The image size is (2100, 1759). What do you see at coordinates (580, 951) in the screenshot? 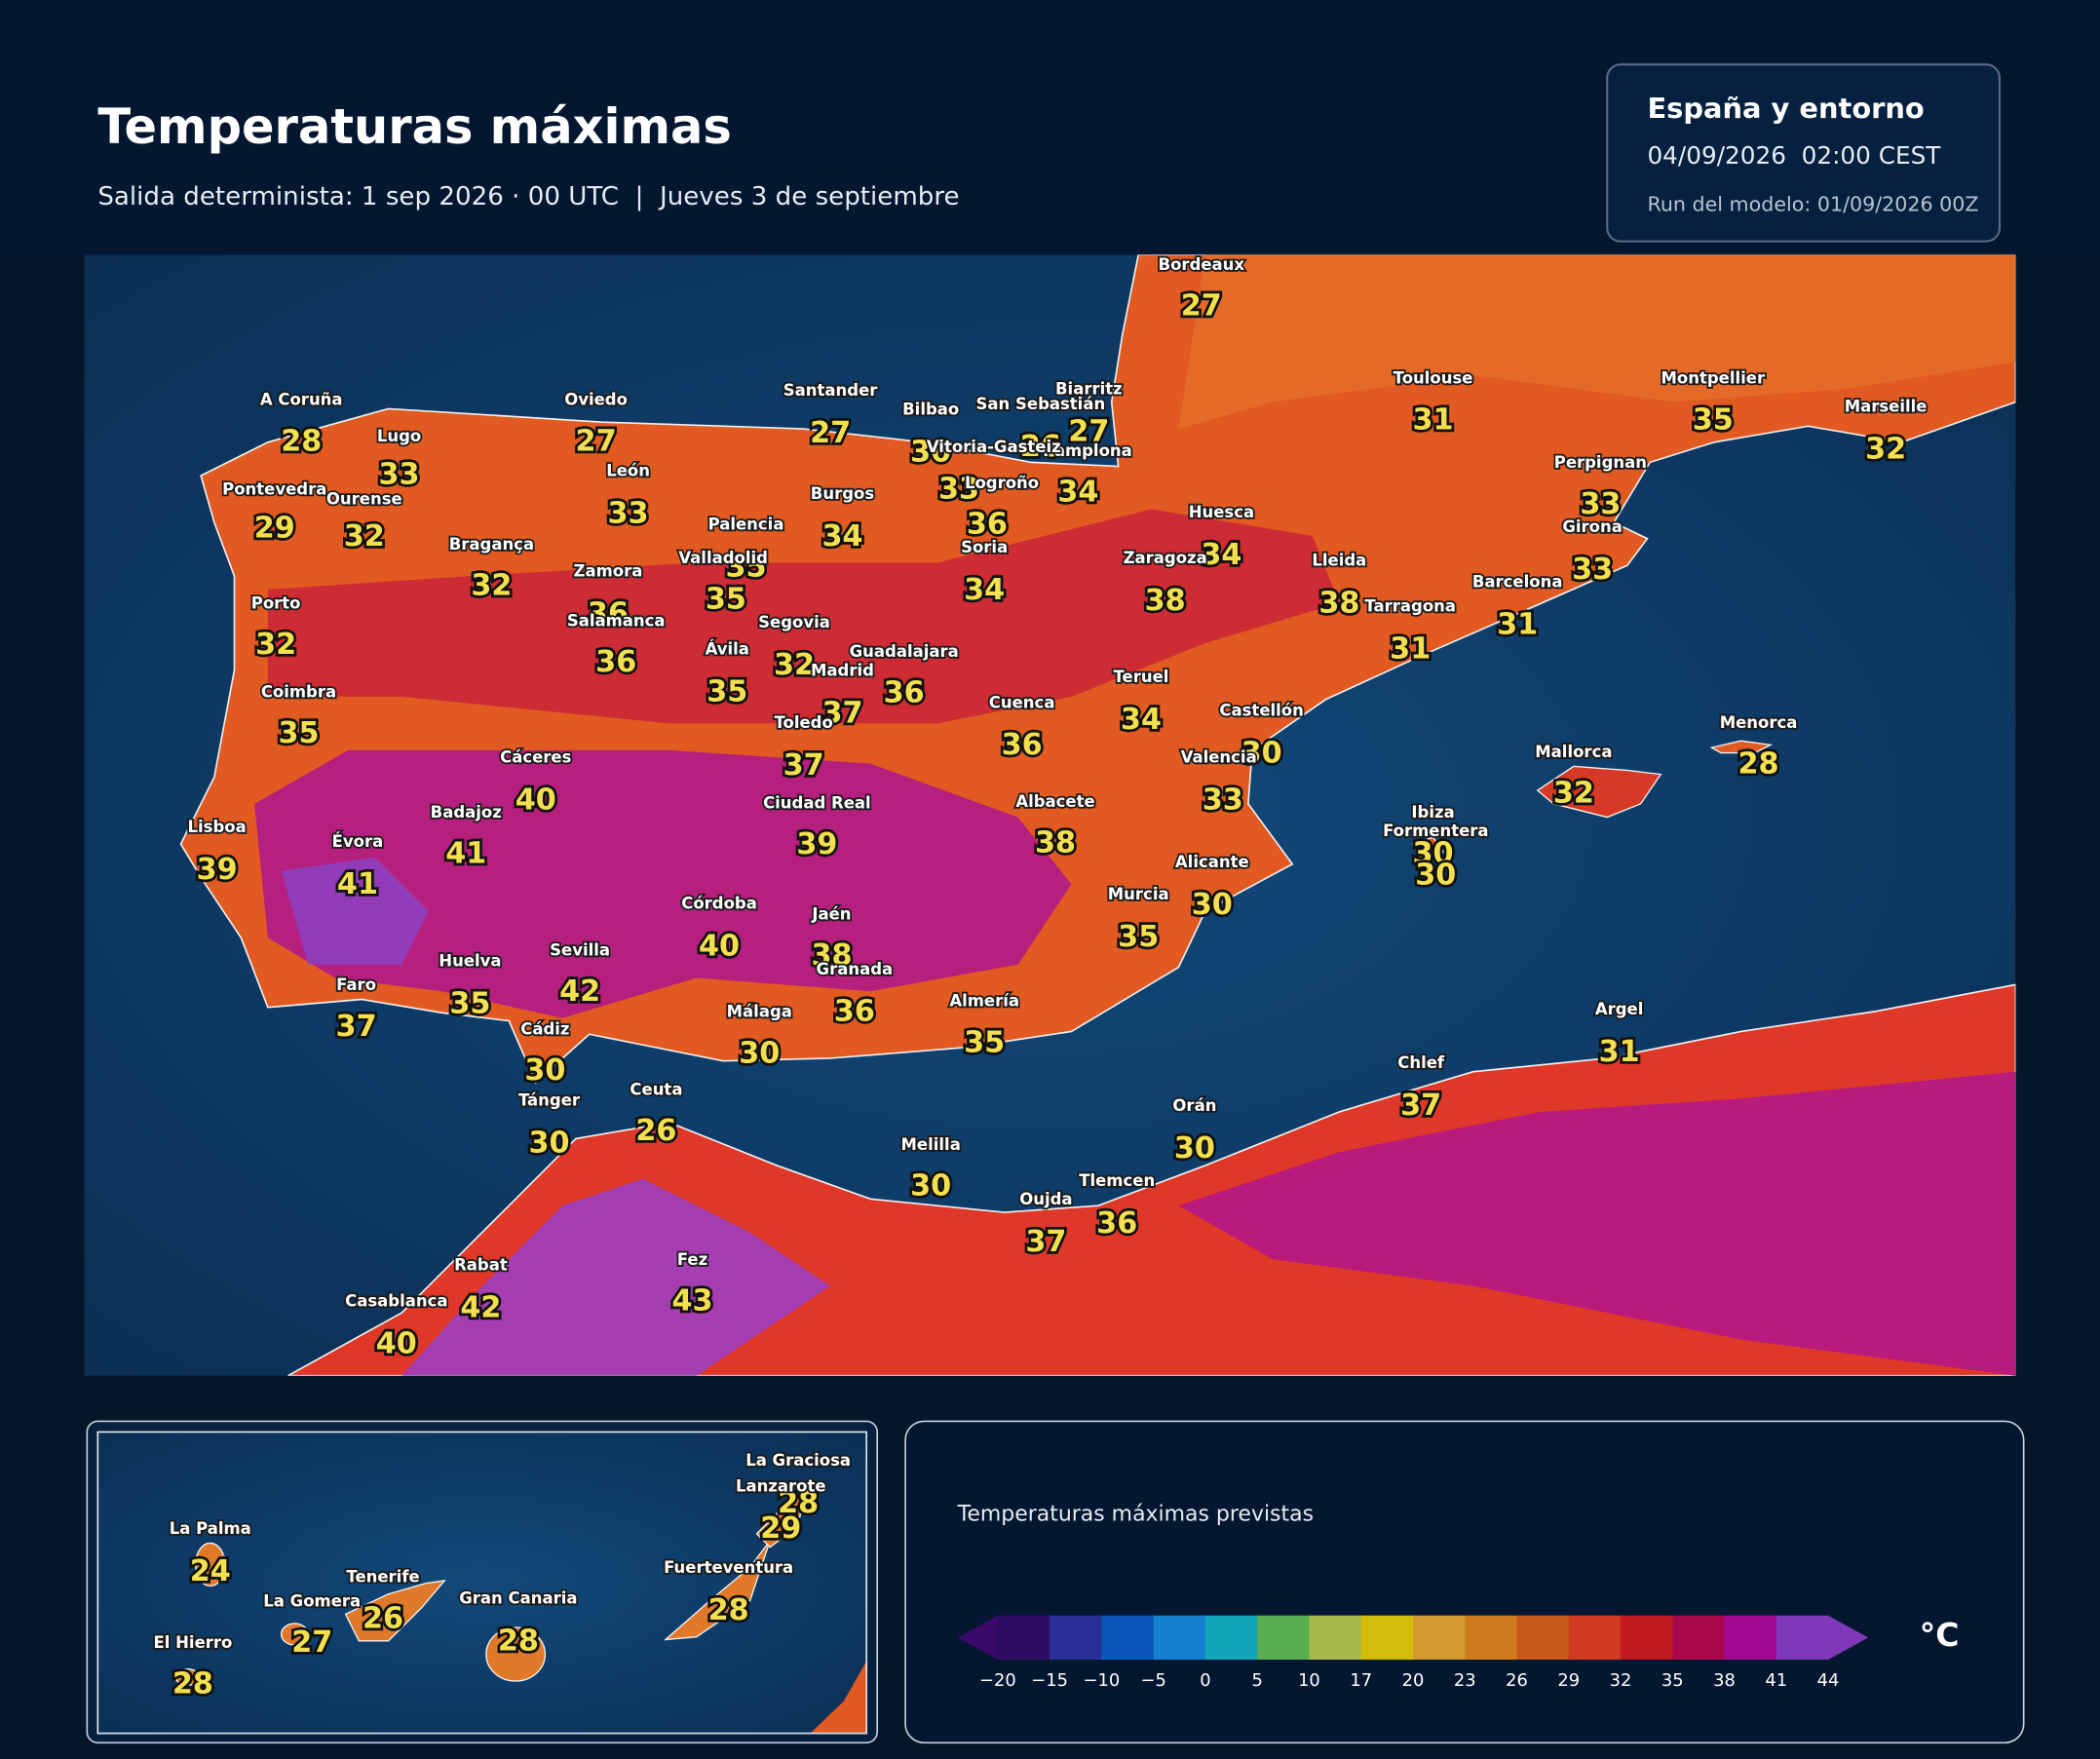
I see `city-name: Sevilla` at bounding box center [580, 951].